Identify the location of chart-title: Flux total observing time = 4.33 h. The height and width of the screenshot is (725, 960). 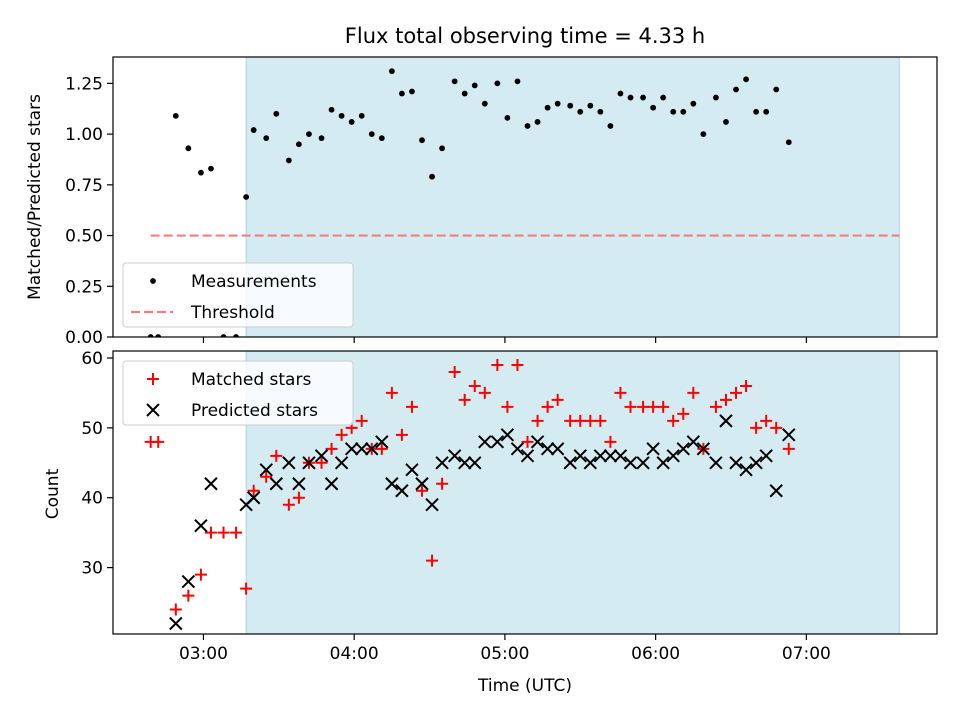
(525, 36).